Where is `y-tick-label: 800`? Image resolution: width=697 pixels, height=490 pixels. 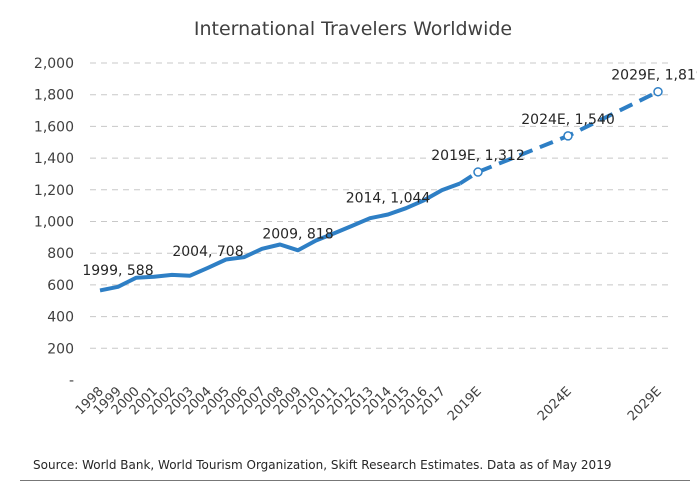
y-tick-label: 800 is located at coordinates (60, 254).